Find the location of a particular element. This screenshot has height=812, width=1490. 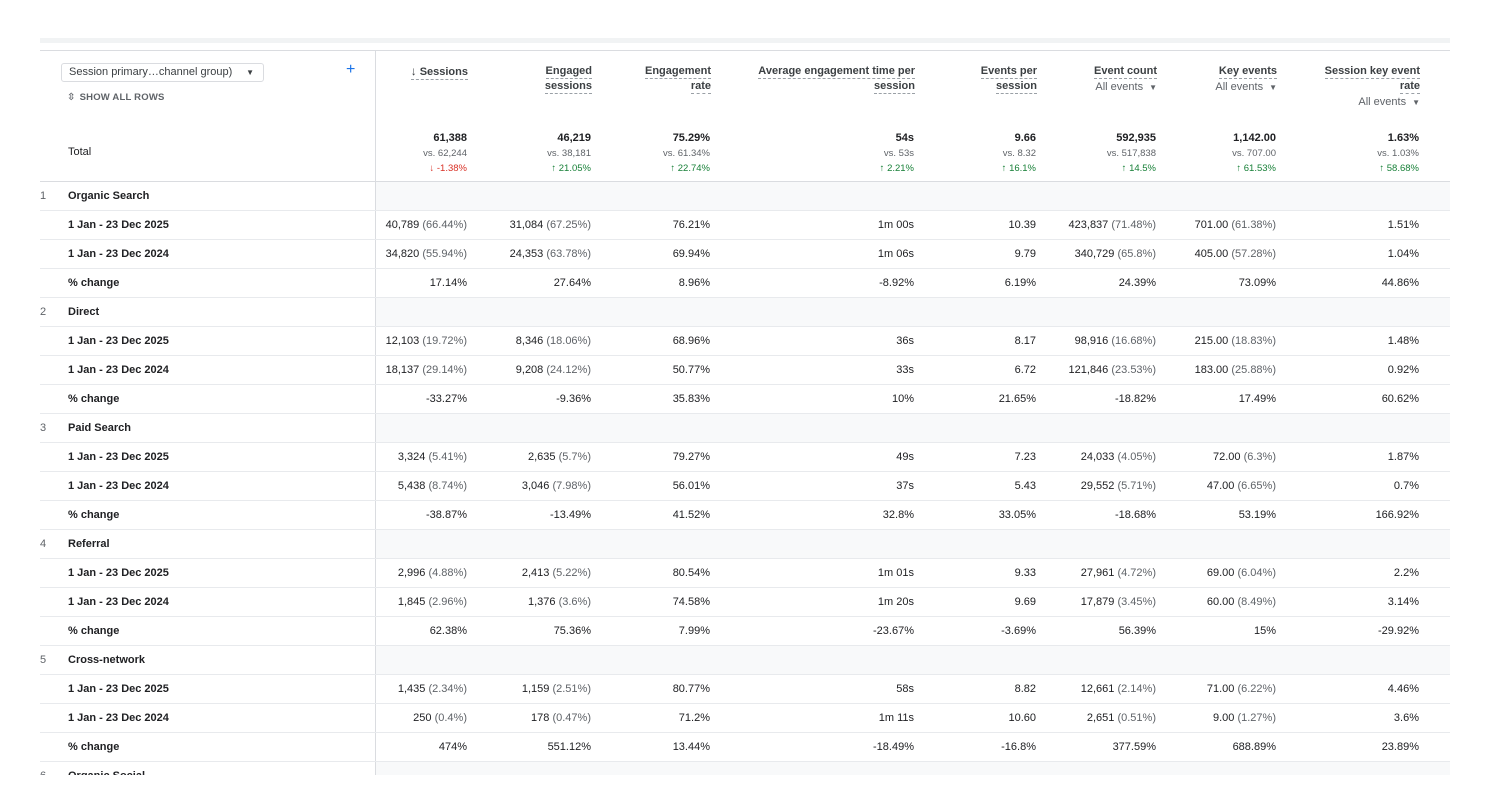

row-cell: 2,635 (5.7%) is located at coordinates (530, 457).